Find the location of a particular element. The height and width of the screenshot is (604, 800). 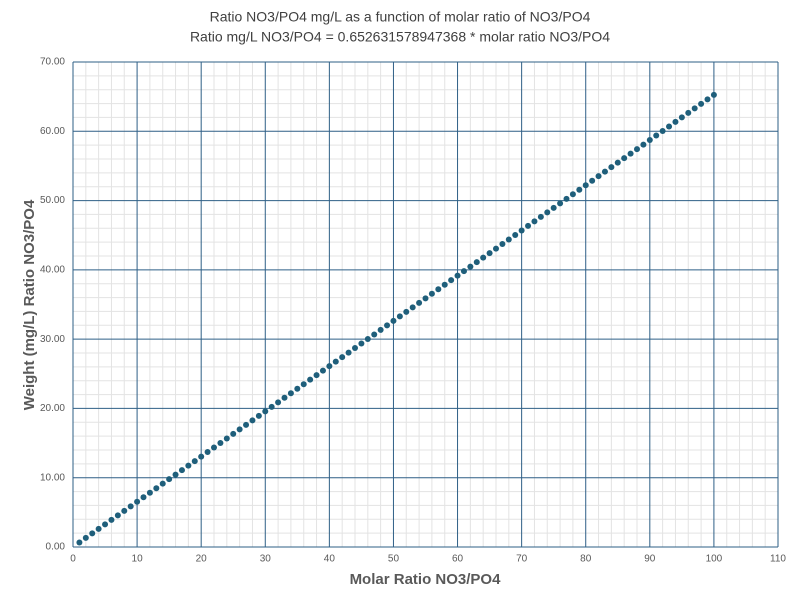

x-tick-label: 30 is located at coordinates (266, 559).